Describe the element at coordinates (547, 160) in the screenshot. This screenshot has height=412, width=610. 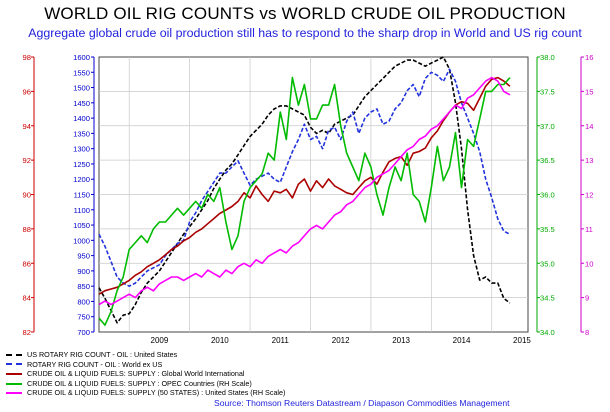
I see `y-tick-label: 36.5` at that location.